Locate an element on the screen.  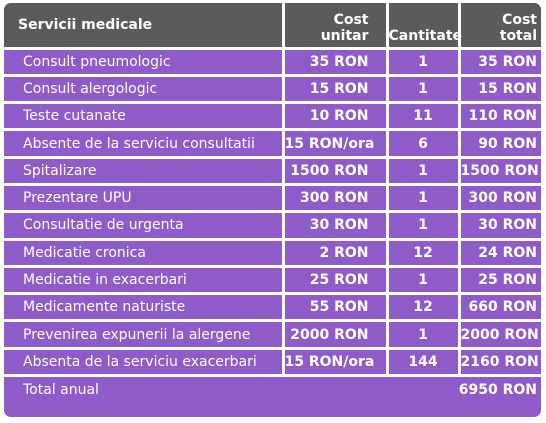
cell-total: 25 RON is located at coordinates (500, 281).